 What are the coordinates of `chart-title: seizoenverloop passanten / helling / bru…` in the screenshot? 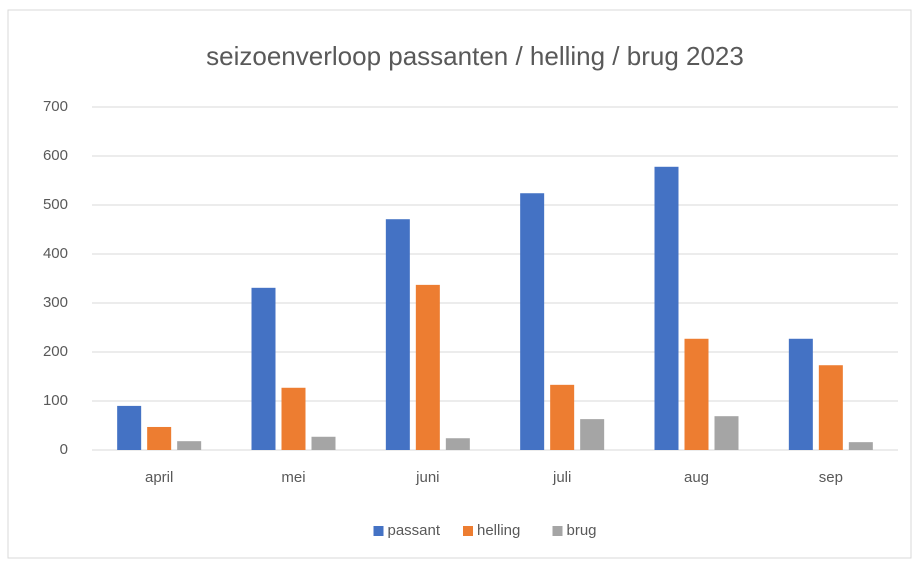 It's located at (475, 56).